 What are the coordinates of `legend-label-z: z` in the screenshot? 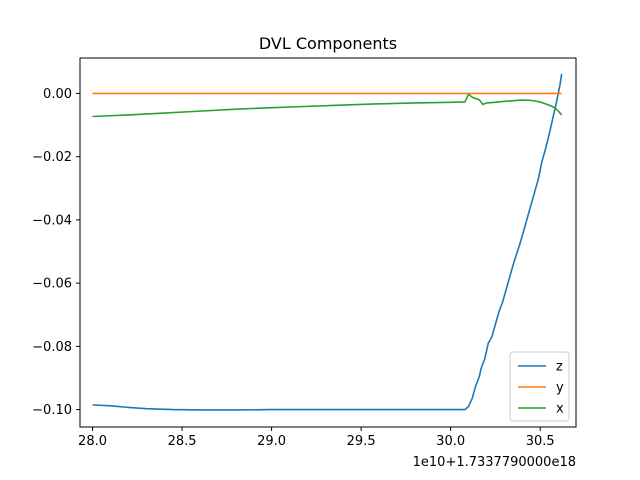 It's located at (559, 367).